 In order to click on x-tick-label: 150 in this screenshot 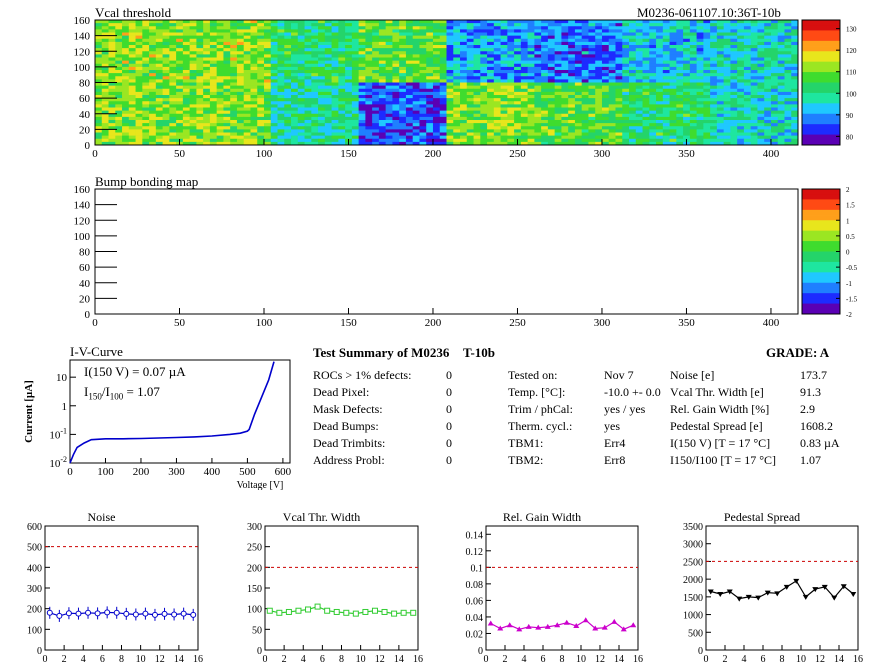, I will do `click(348, 154)`.